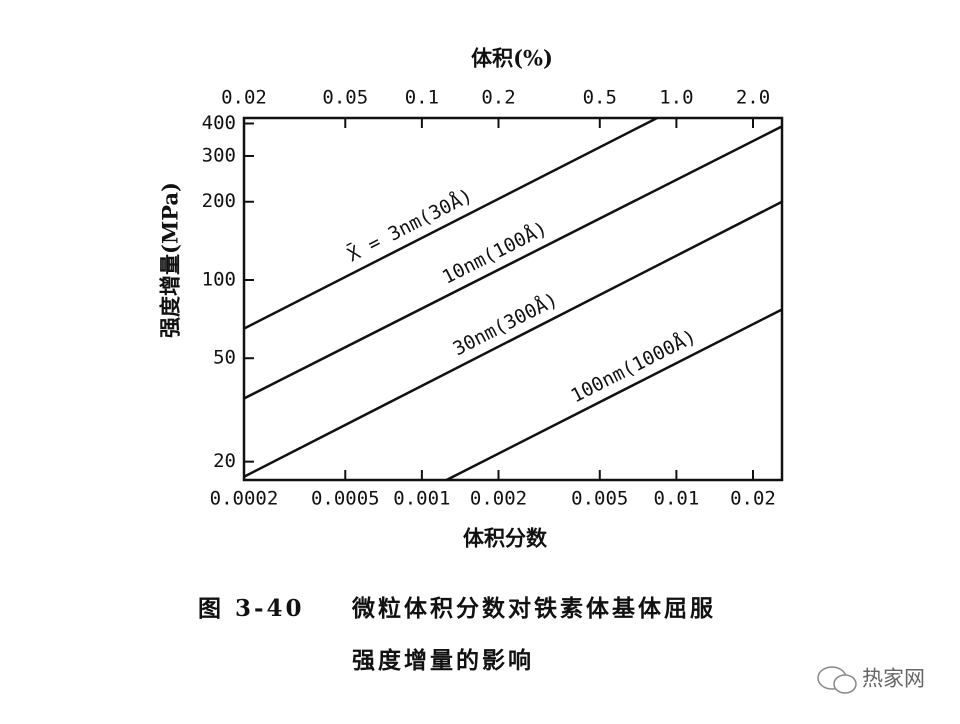  Describe the element at coordinates (633, 366) in the screenshot. I see `line-label: 100nm(1000Å)` at that location.